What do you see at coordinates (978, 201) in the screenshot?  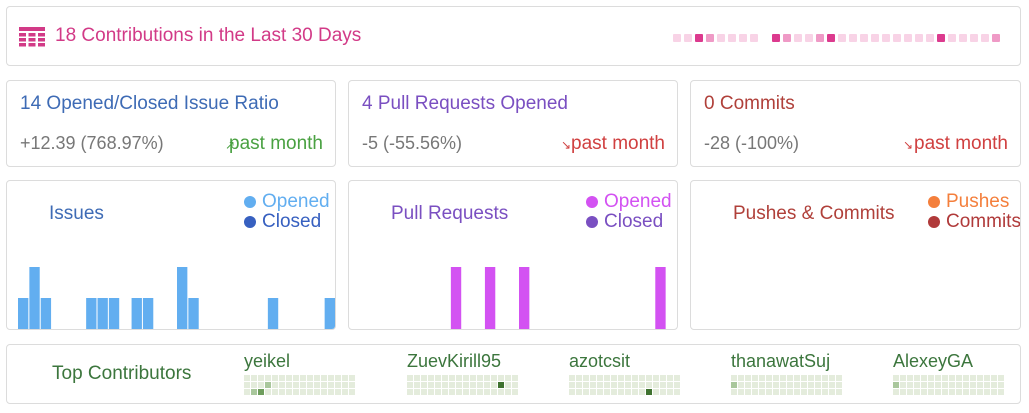 I see `legend-label-pushes: Pushes` at bounding box center [978, 201].